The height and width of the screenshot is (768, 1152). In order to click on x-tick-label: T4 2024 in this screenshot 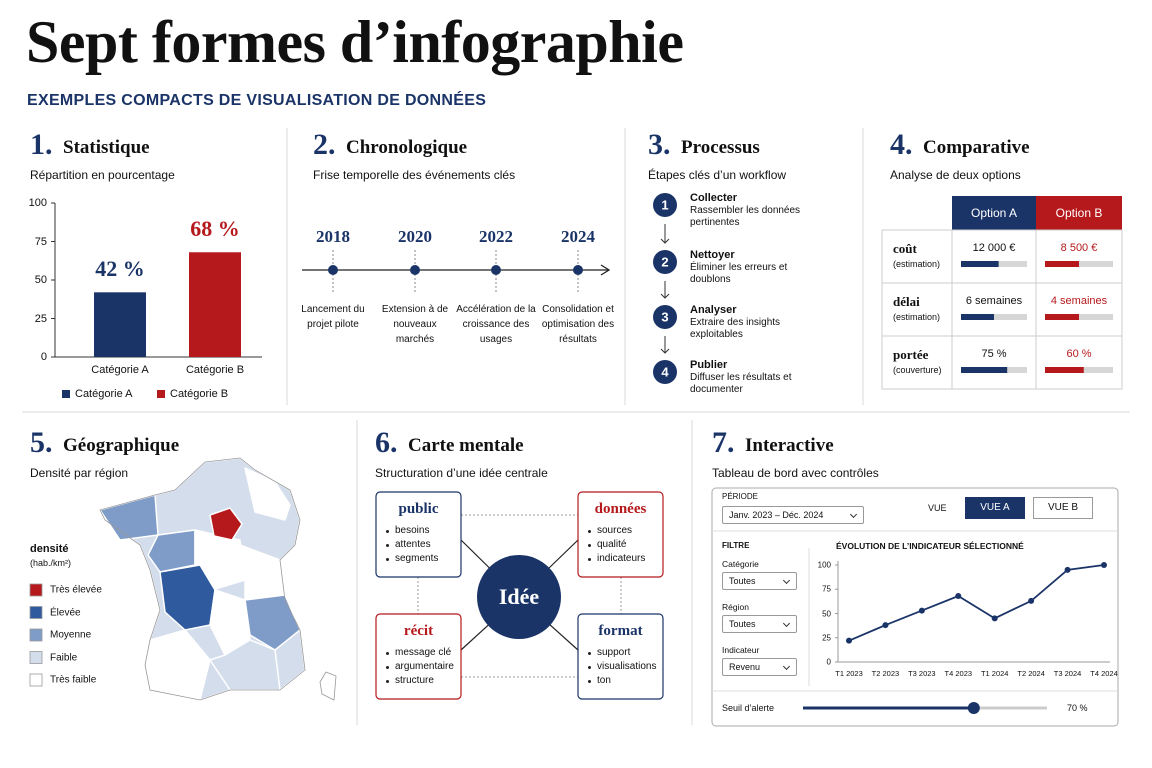, I will do `click(1104, 673)`.